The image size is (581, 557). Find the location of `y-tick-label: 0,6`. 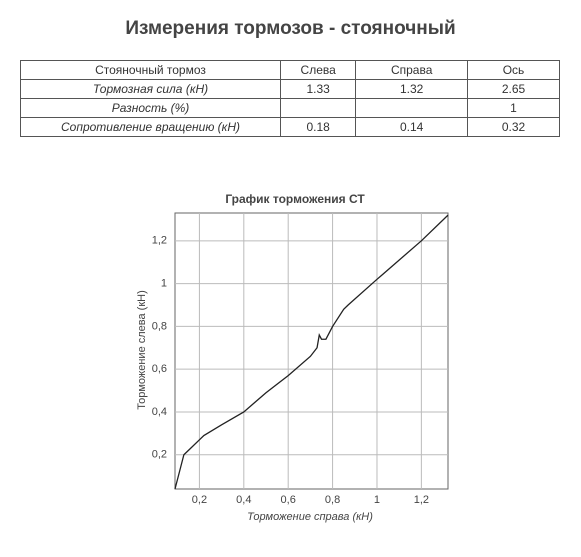

y-tick-label: 0,6 is located at coordinates (159, 369).